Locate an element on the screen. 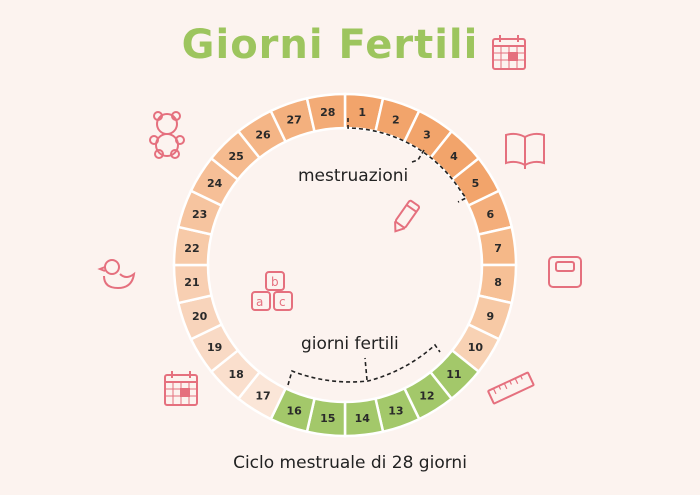  day-number: 12 is located at coordinates (426, 395).